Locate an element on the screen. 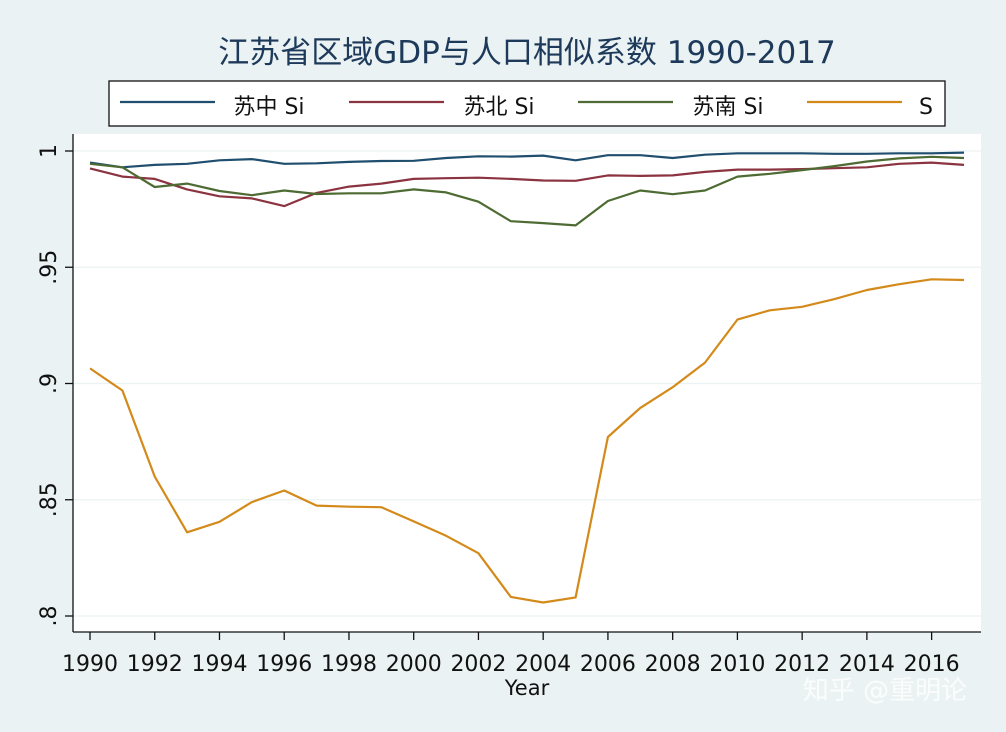 This screenshot has height=732, width=1006. x-tick-label: 2000 is located at coordinates (414, 664).